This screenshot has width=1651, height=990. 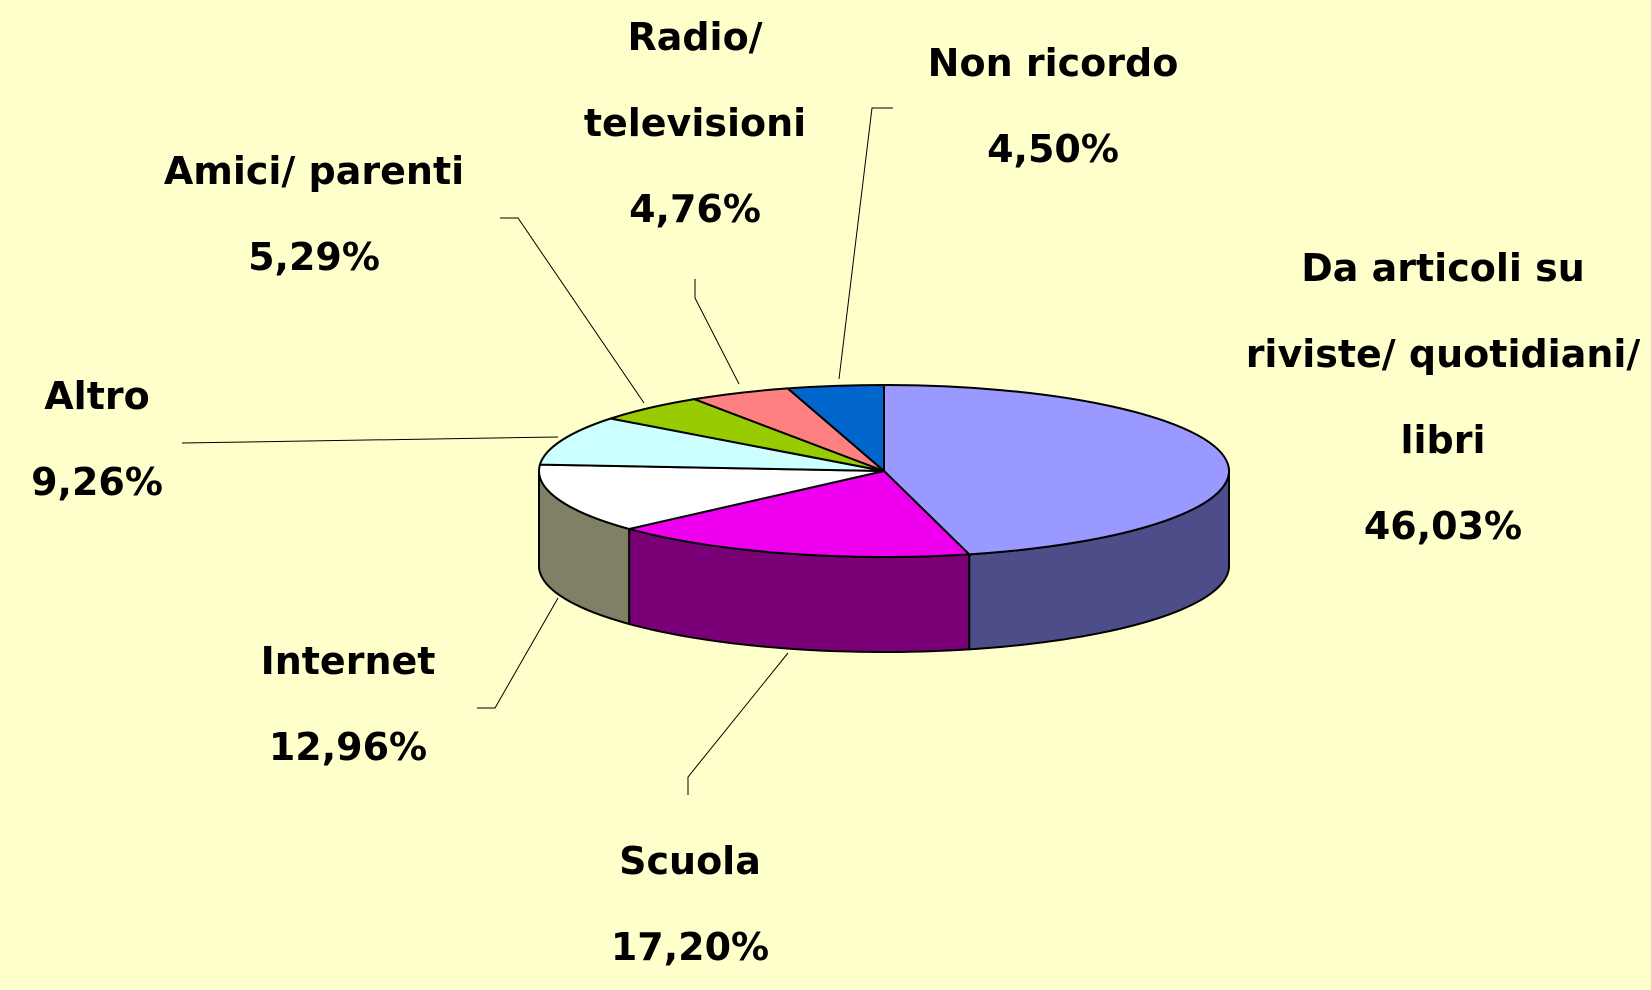 What do you see at coordinates (314, 171) in the screenshot?
I see `category-name: Amici/ parenti` at bounding box center [314, 171].